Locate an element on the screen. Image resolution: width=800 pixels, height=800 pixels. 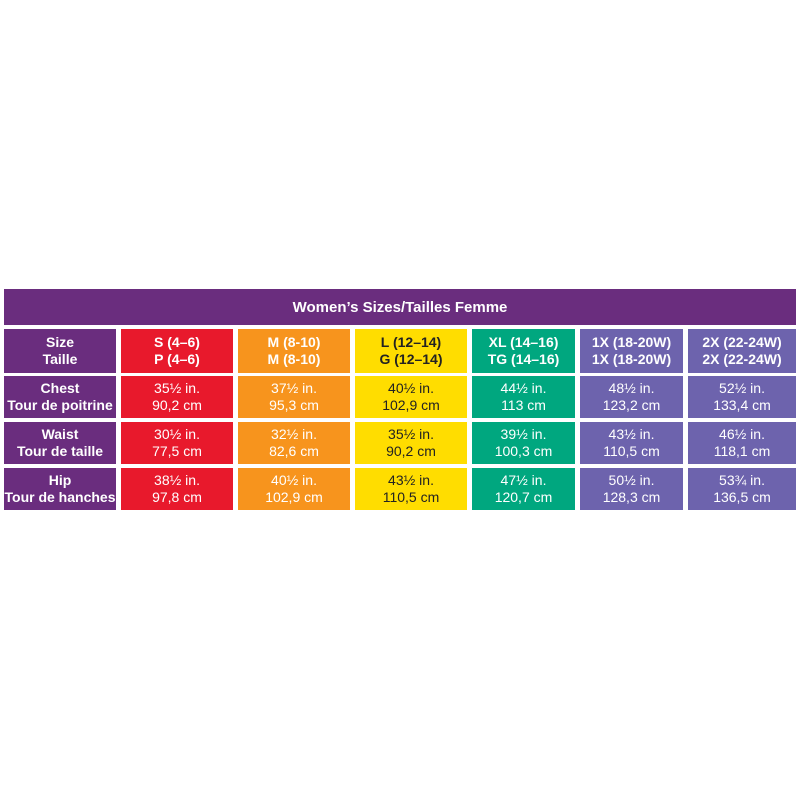
hip-cell-1x: 50½ in. 128,3 cm is located at coordinates (631, 489).